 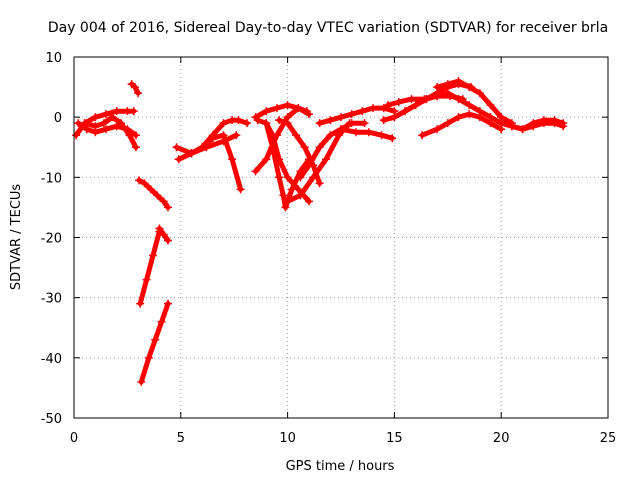 I want to click on y-tick-label: -10, so click(x=51, y=178).